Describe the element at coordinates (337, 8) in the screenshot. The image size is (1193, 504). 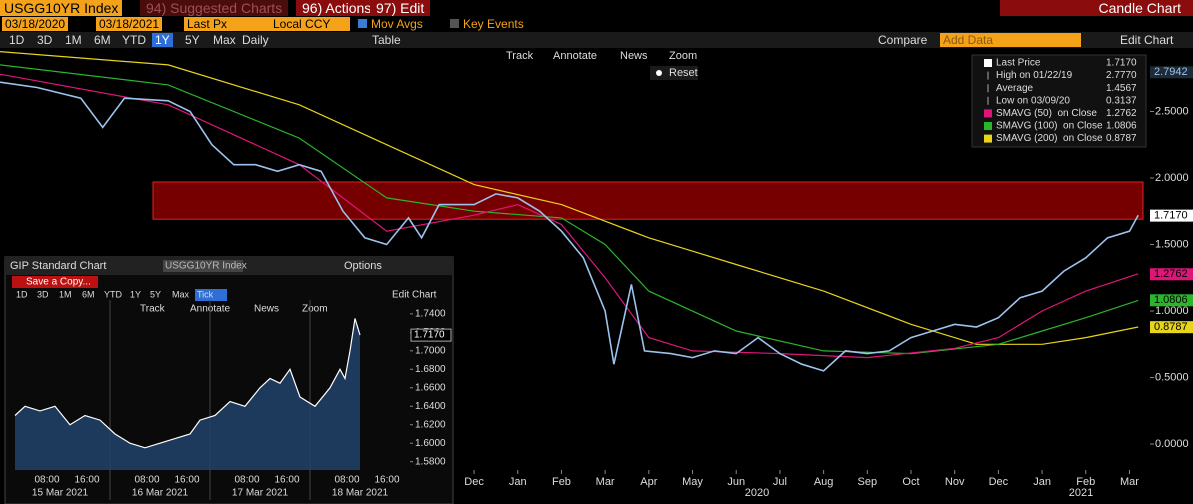
I see `menu: 96) Actions` at that location.